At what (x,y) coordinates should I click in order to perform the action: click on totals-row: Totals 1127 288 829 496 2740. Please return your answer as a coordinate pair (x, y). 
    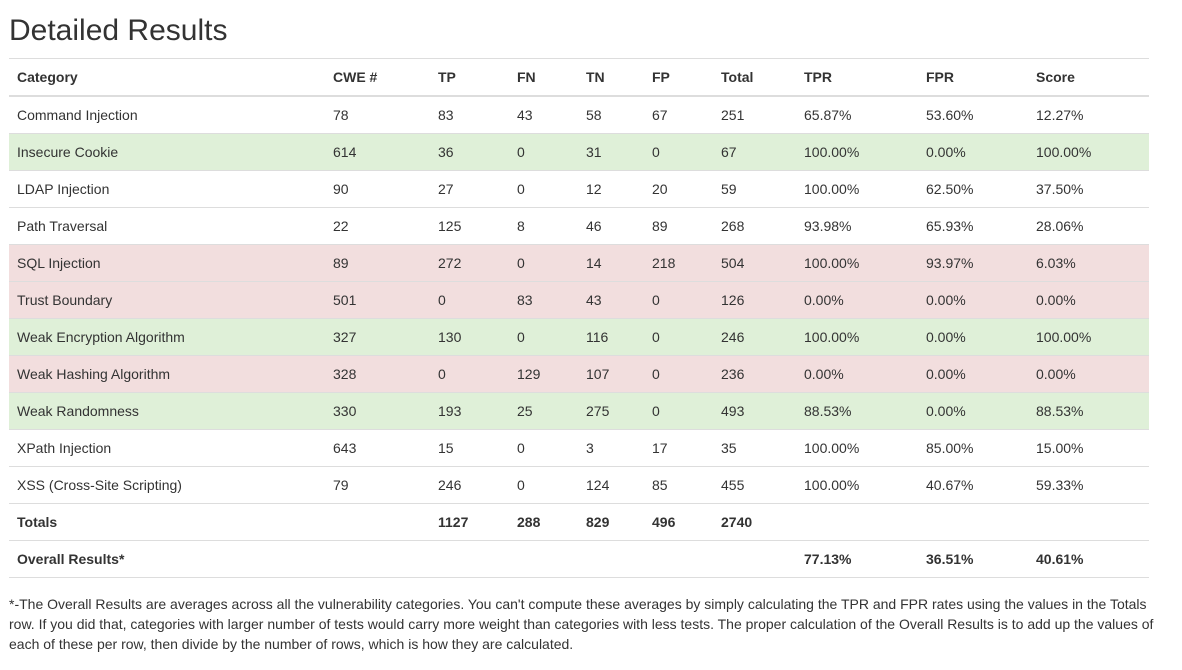
    Looking at the image, I should click on (579, 522).